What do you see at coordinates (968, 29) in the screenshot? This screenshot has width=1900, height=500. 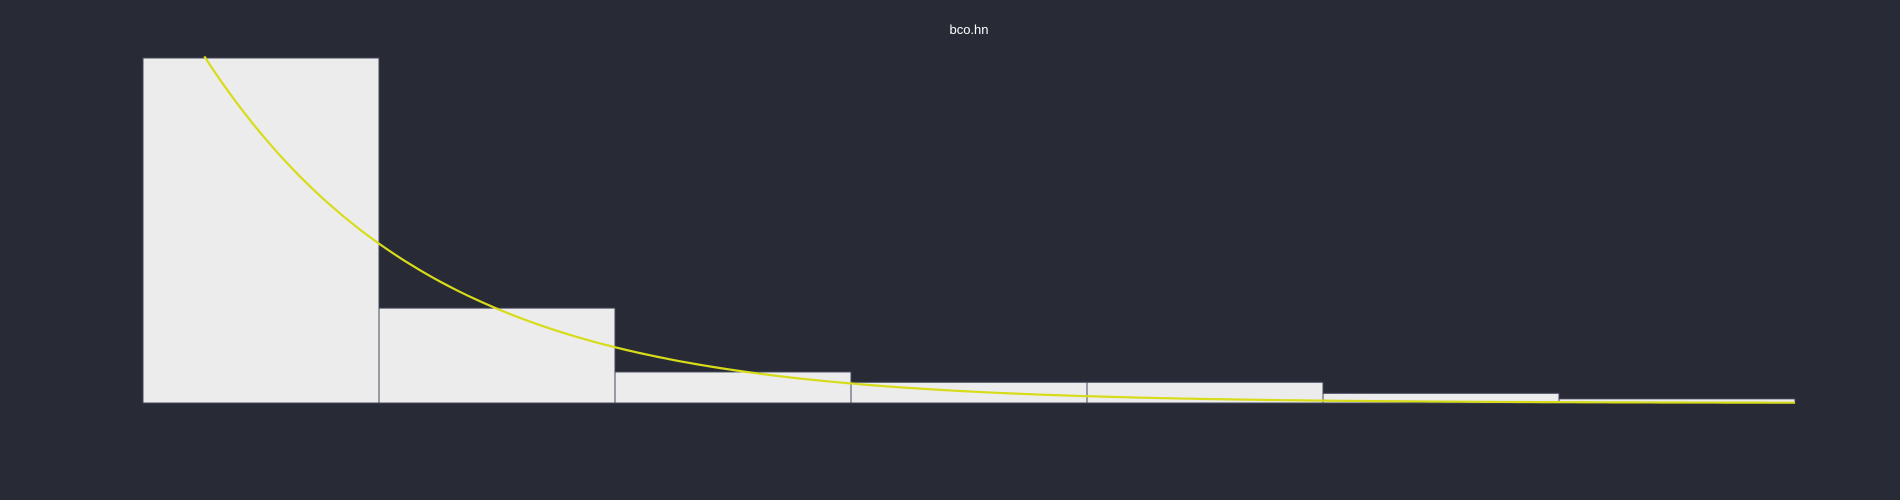 I see `chart-title: bco.hn` at bounding box center [968, 29].